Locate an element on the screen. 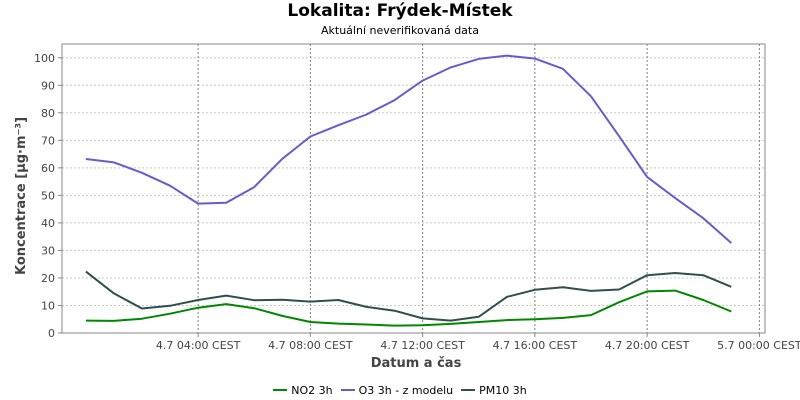 The width and height of the screenshot is (800, 400). x-tick-label: 4.7 20:00 CEST is located at coordinates (647, 345).